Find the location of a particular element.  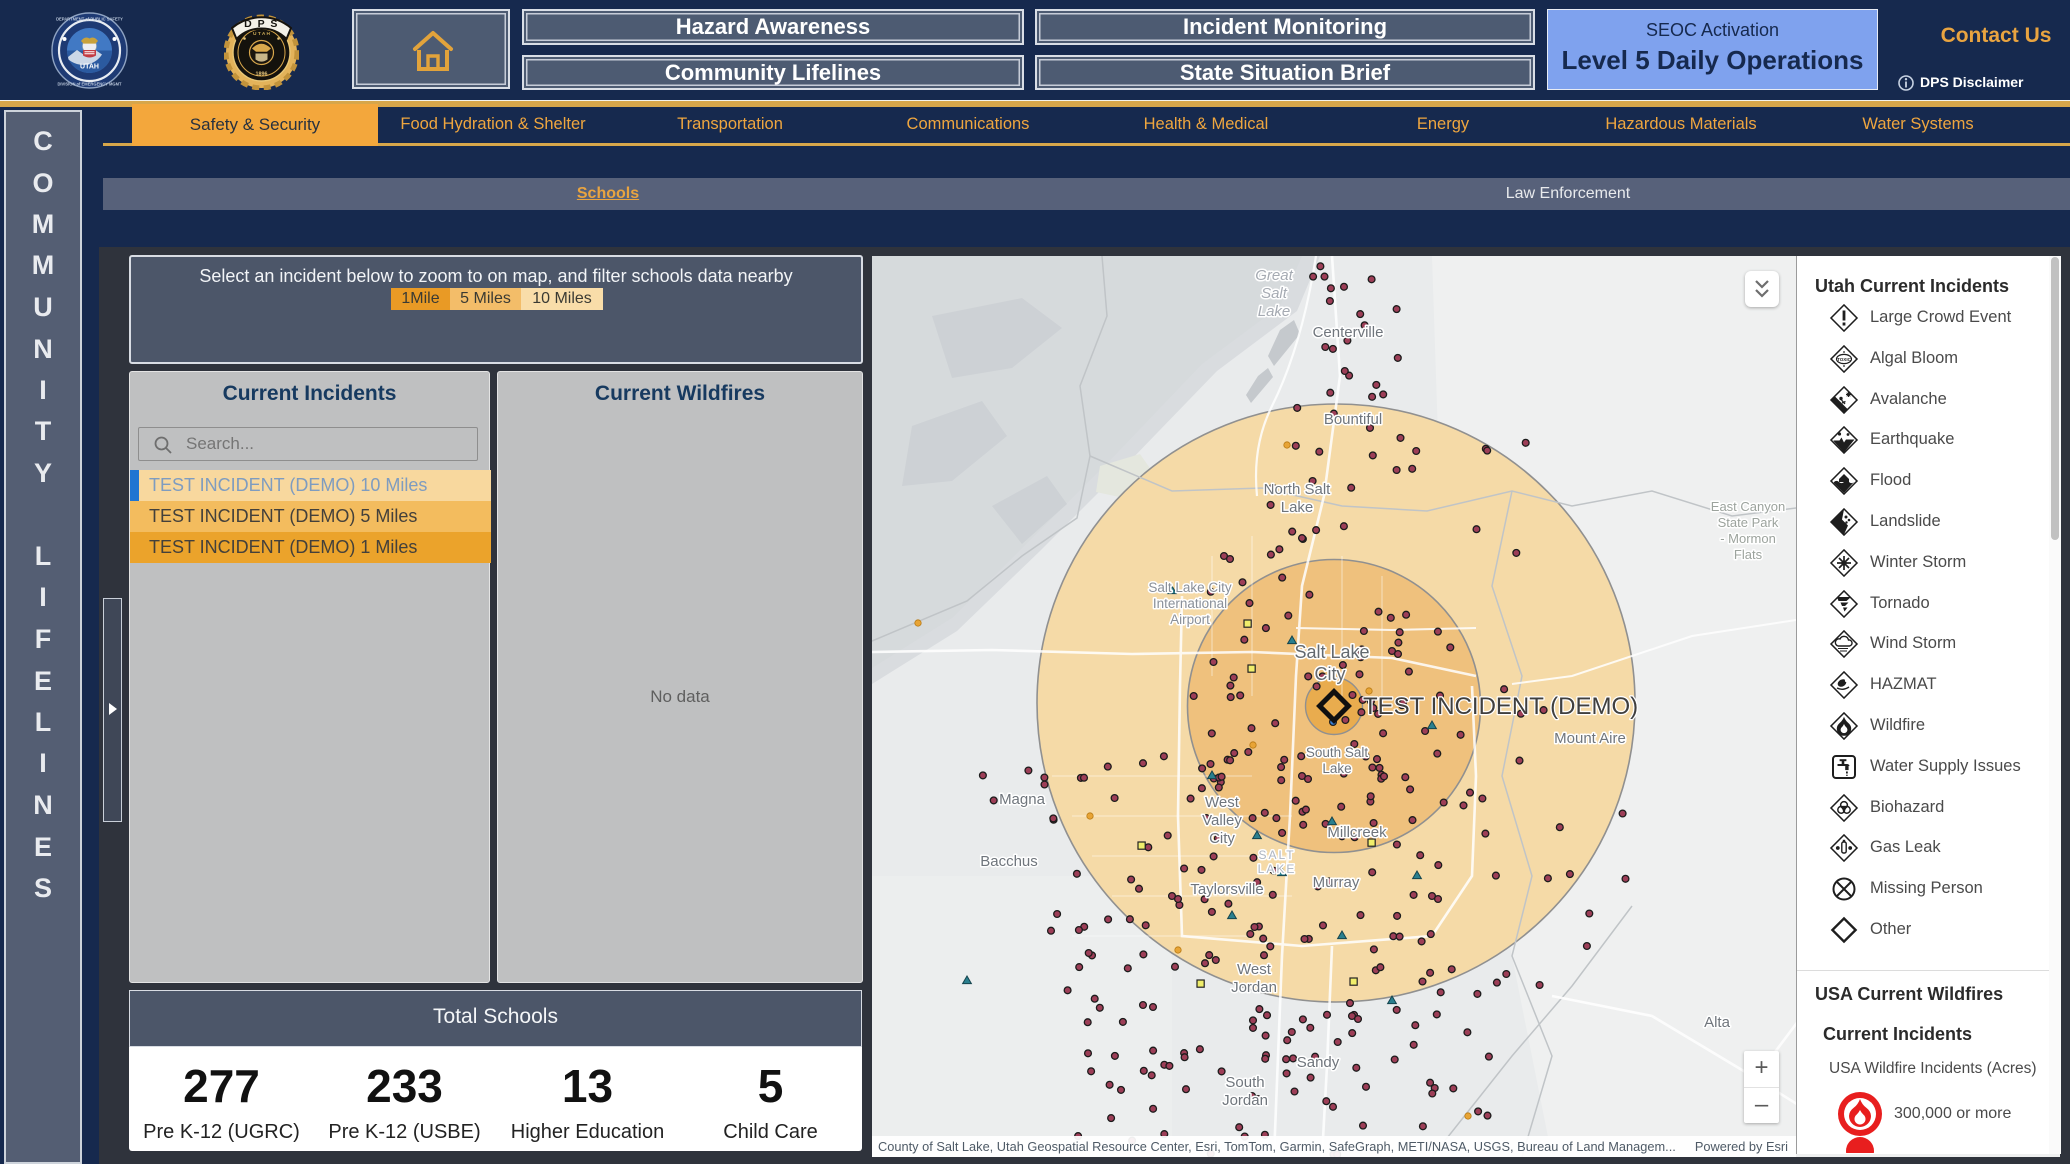

svg-text: International is located at coordinates (1190, 603).